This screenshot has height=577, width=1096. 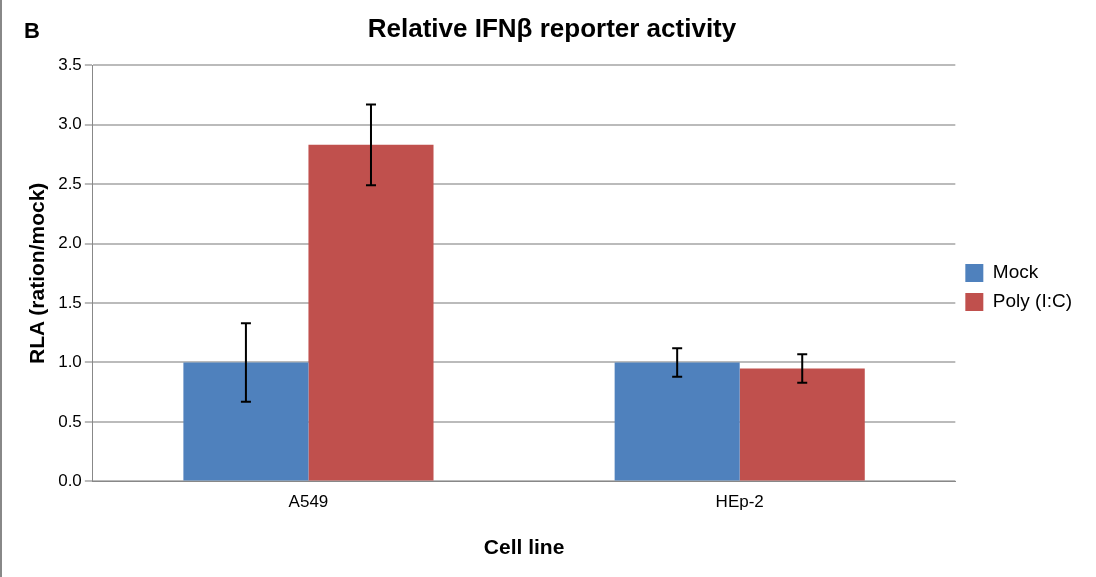 I want to click on x-tick-label: A549, so click(x=308, y=502).